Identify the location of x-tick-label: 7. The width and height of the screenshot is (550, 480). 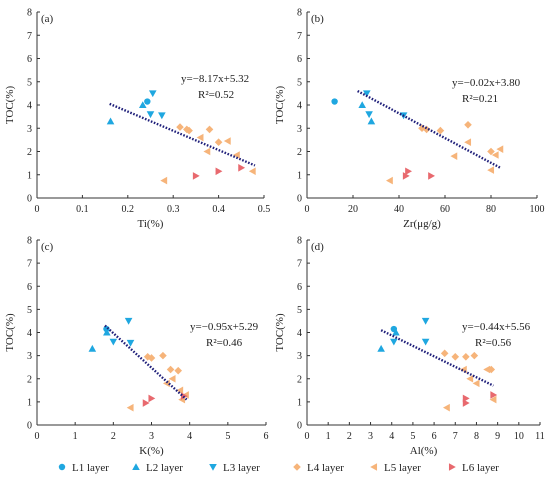
(455, 436).